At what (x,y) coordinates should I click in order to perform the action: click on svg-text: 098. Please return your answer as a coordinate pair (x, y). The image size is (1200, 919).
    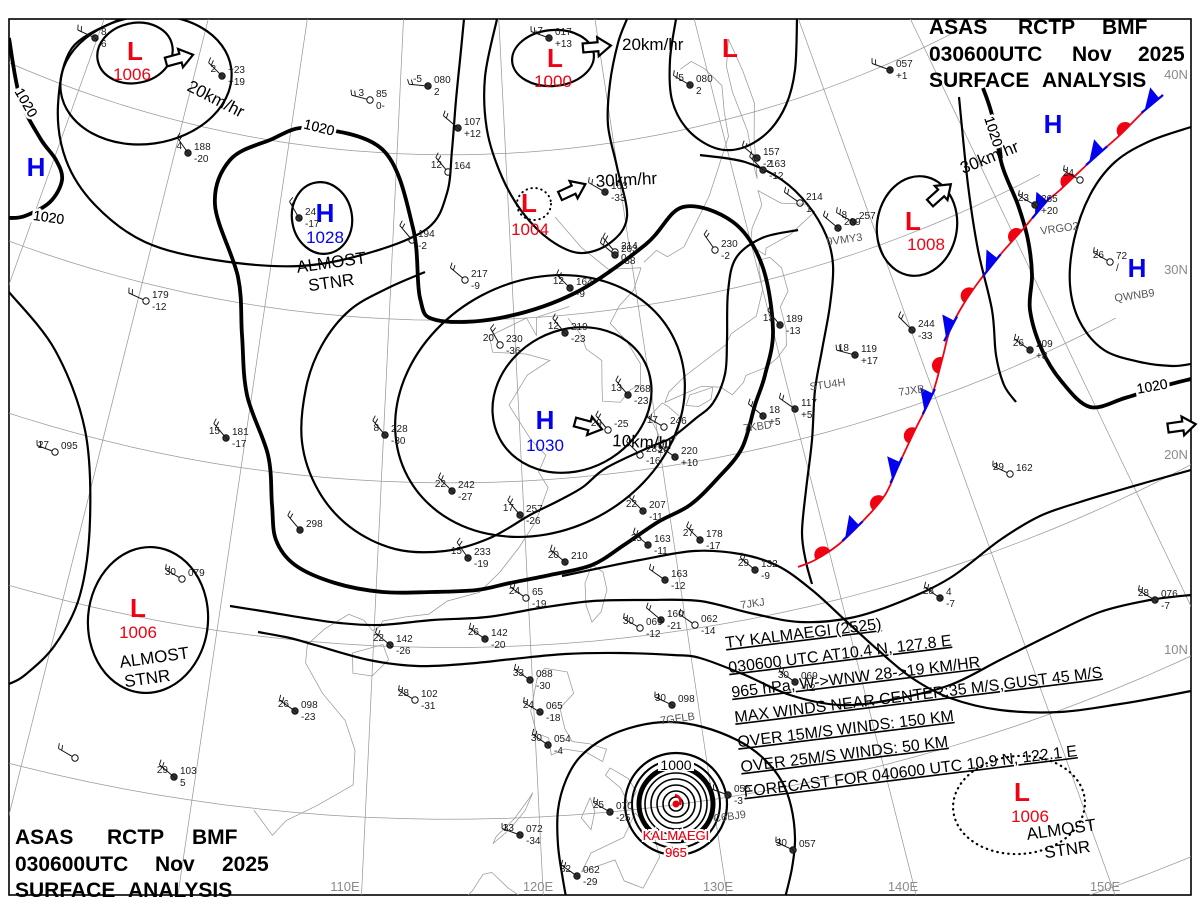
    Looking at the image, I should click on (309, 705).